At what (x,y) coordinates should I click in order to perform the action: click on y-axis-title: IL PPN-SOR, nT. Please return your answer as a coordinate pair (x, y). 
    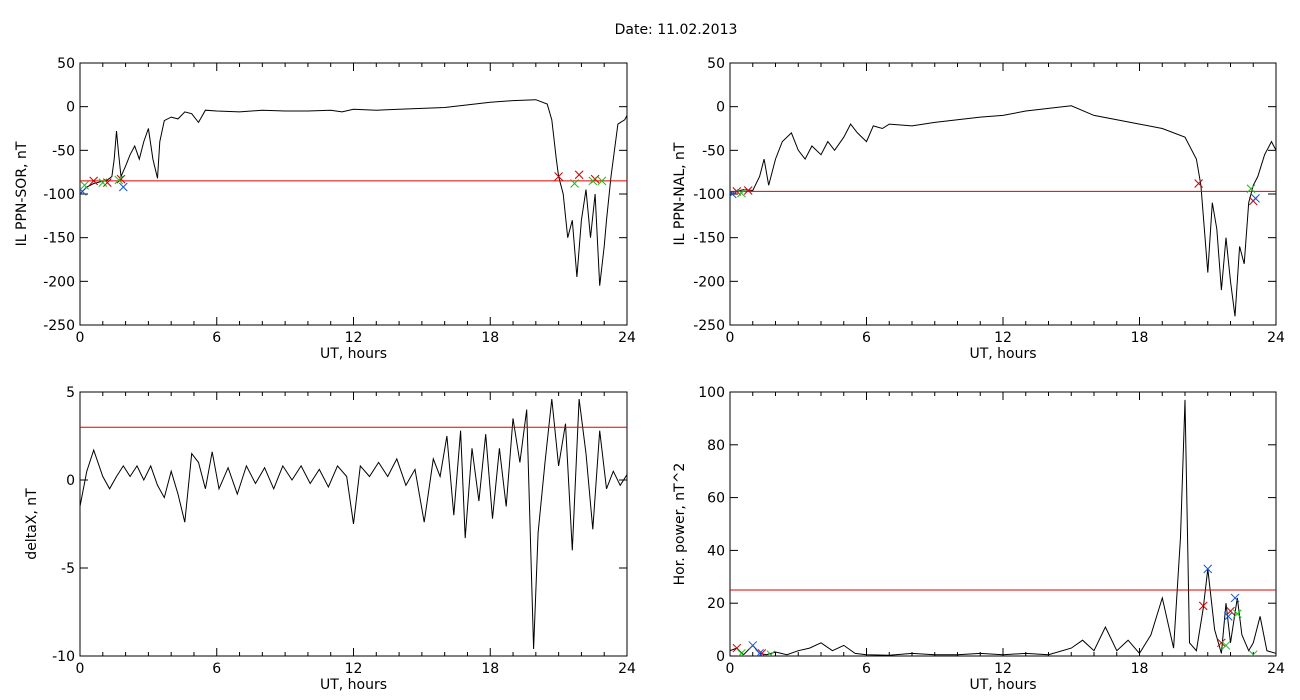
    Looking at the image, I should click on (22, 193).